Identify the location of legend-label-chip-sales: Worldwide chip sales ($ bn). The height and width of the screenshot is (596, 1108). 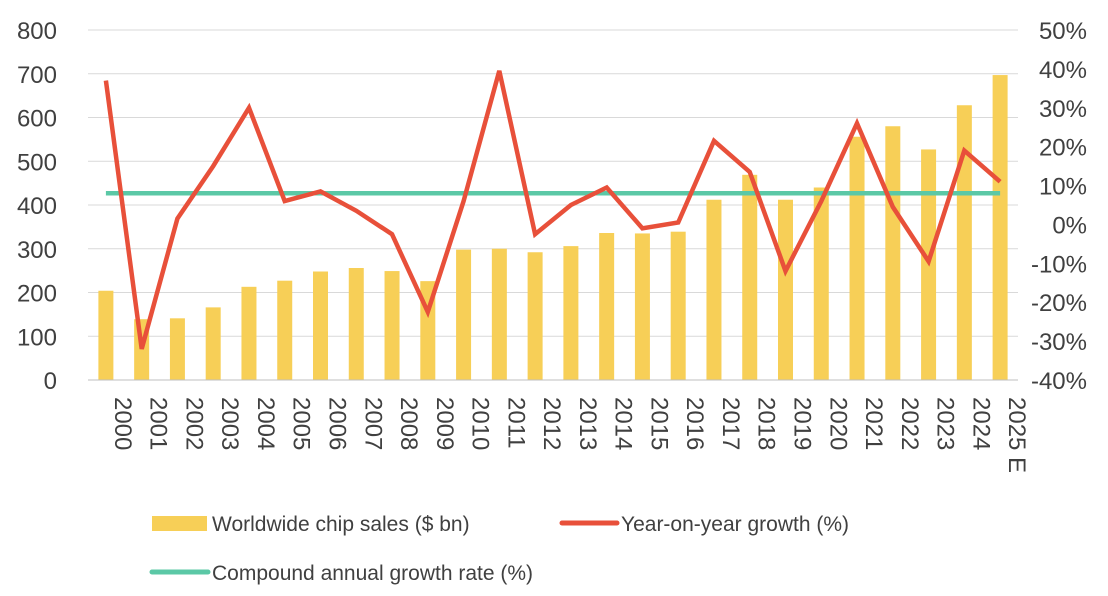
(341, 524).